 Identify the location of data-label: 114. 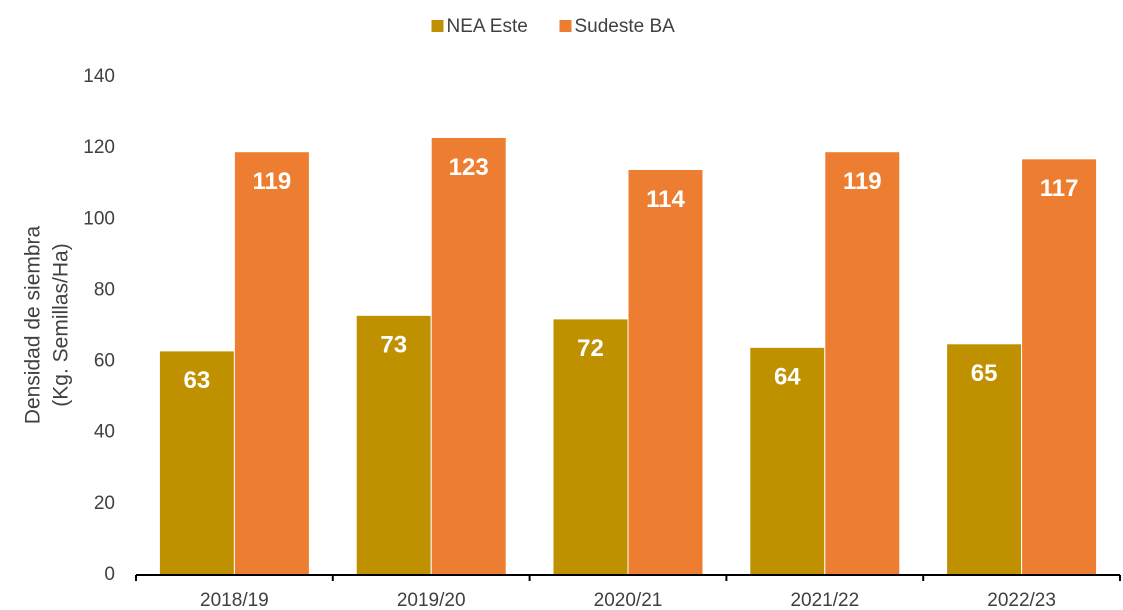
(665, 199).